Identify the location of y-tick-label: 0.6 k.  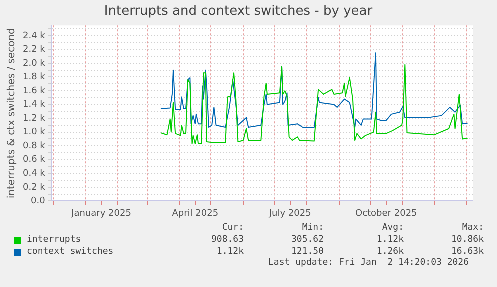
(34, 160).